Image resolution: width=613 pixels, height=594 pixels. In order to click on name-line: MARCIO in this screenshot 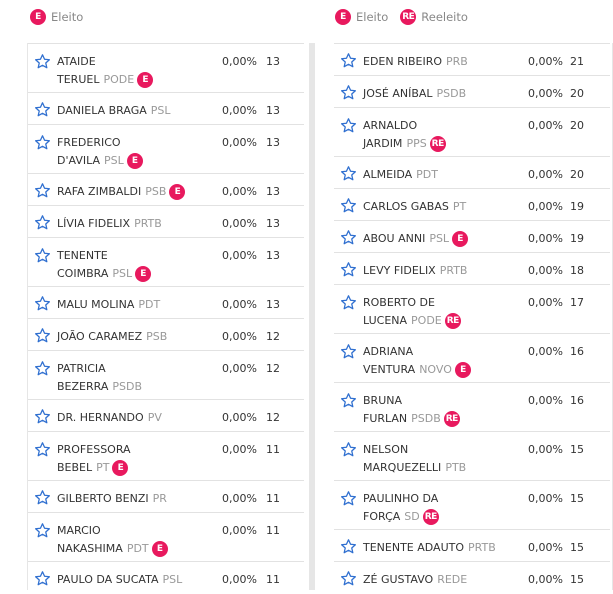, I will do `click(112, 531)`.